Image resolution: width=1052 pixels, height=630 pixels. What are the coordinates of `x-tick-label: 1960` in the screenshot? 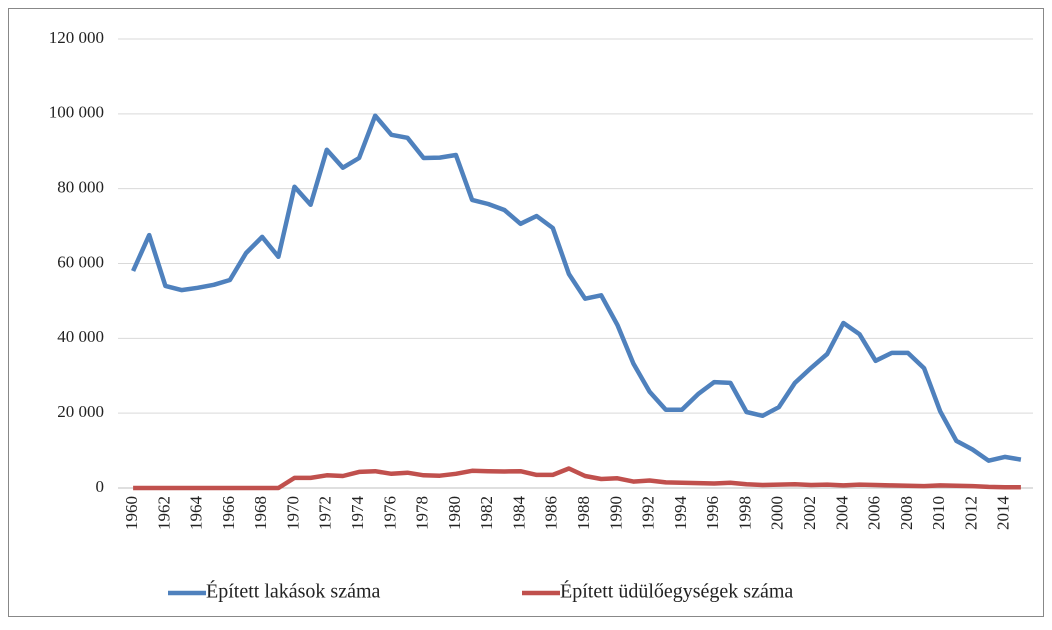 It's located at (131, 513).